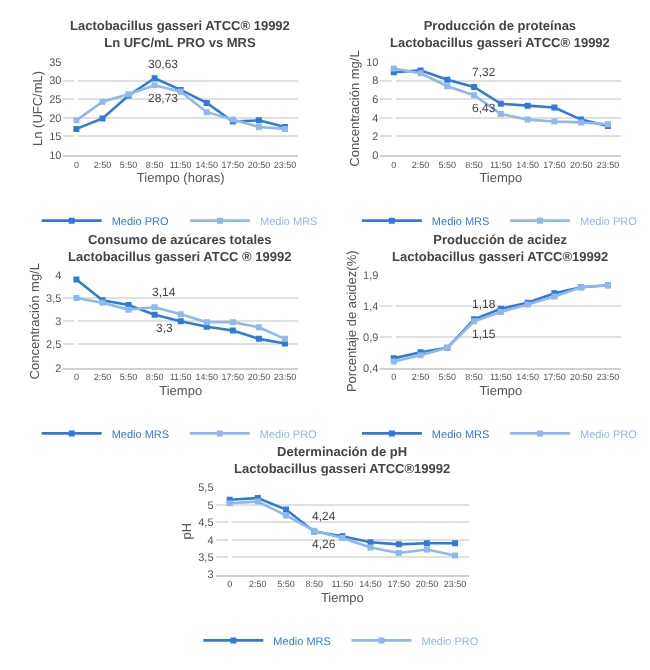 The image size is (650, 670). I want to click on line-series, so click(180, 311).